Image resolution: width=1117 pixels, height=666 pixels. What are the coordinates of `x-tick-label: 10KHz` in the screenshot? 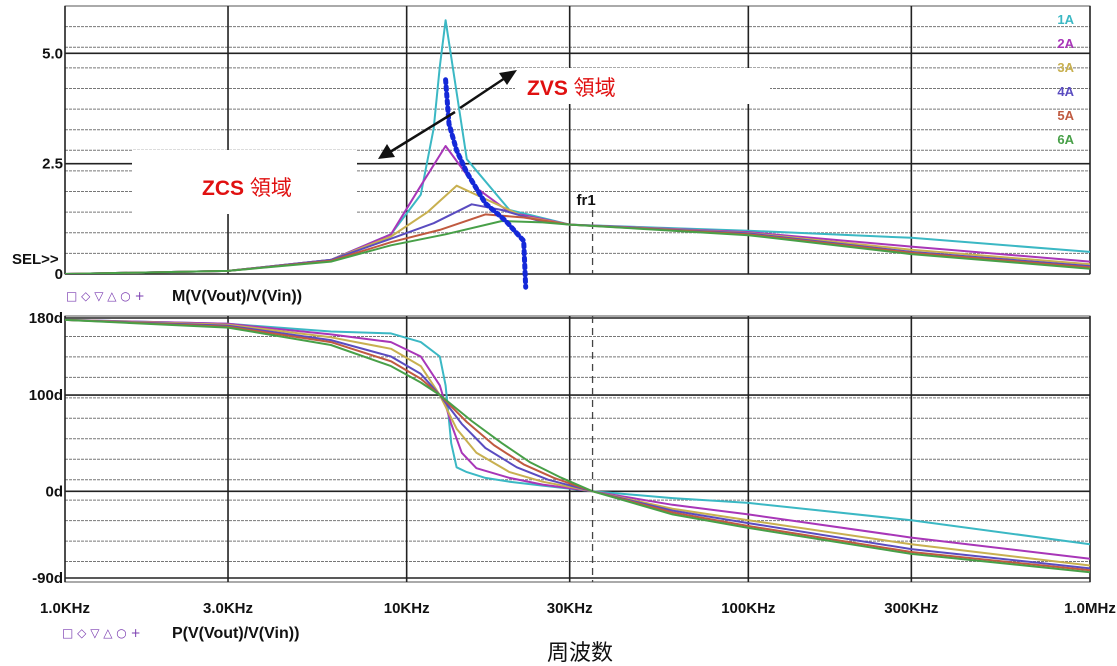 It's located at (407, 608).